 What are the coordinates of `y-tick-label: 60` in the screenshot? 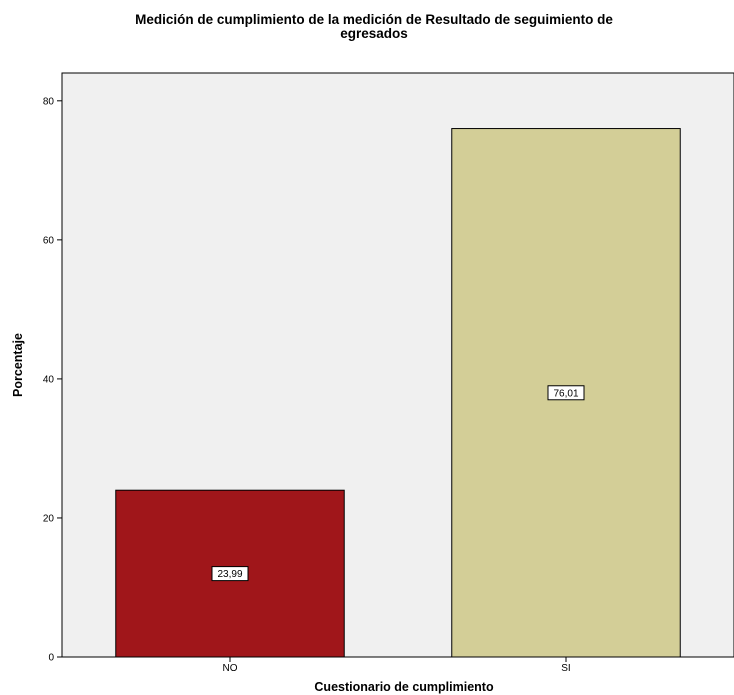 It's located at (49, 240).